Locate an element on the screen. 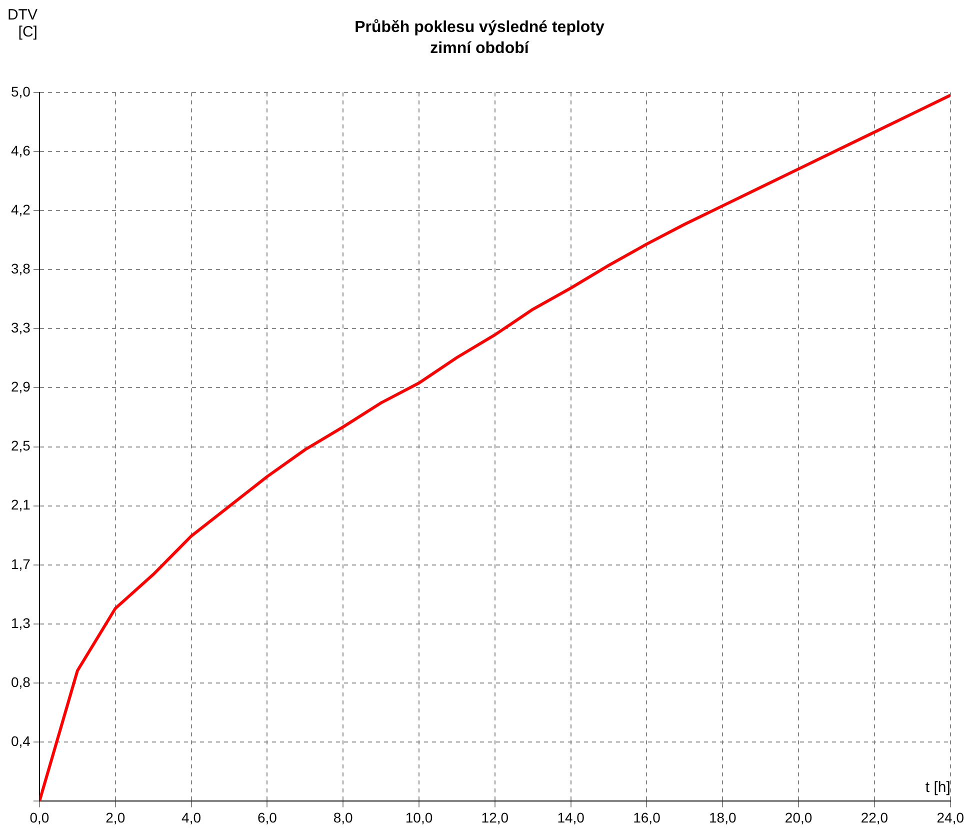 This screenshot has height=834, width=967. y-tick-label: 2,9 is located at coordinates (20, 386).